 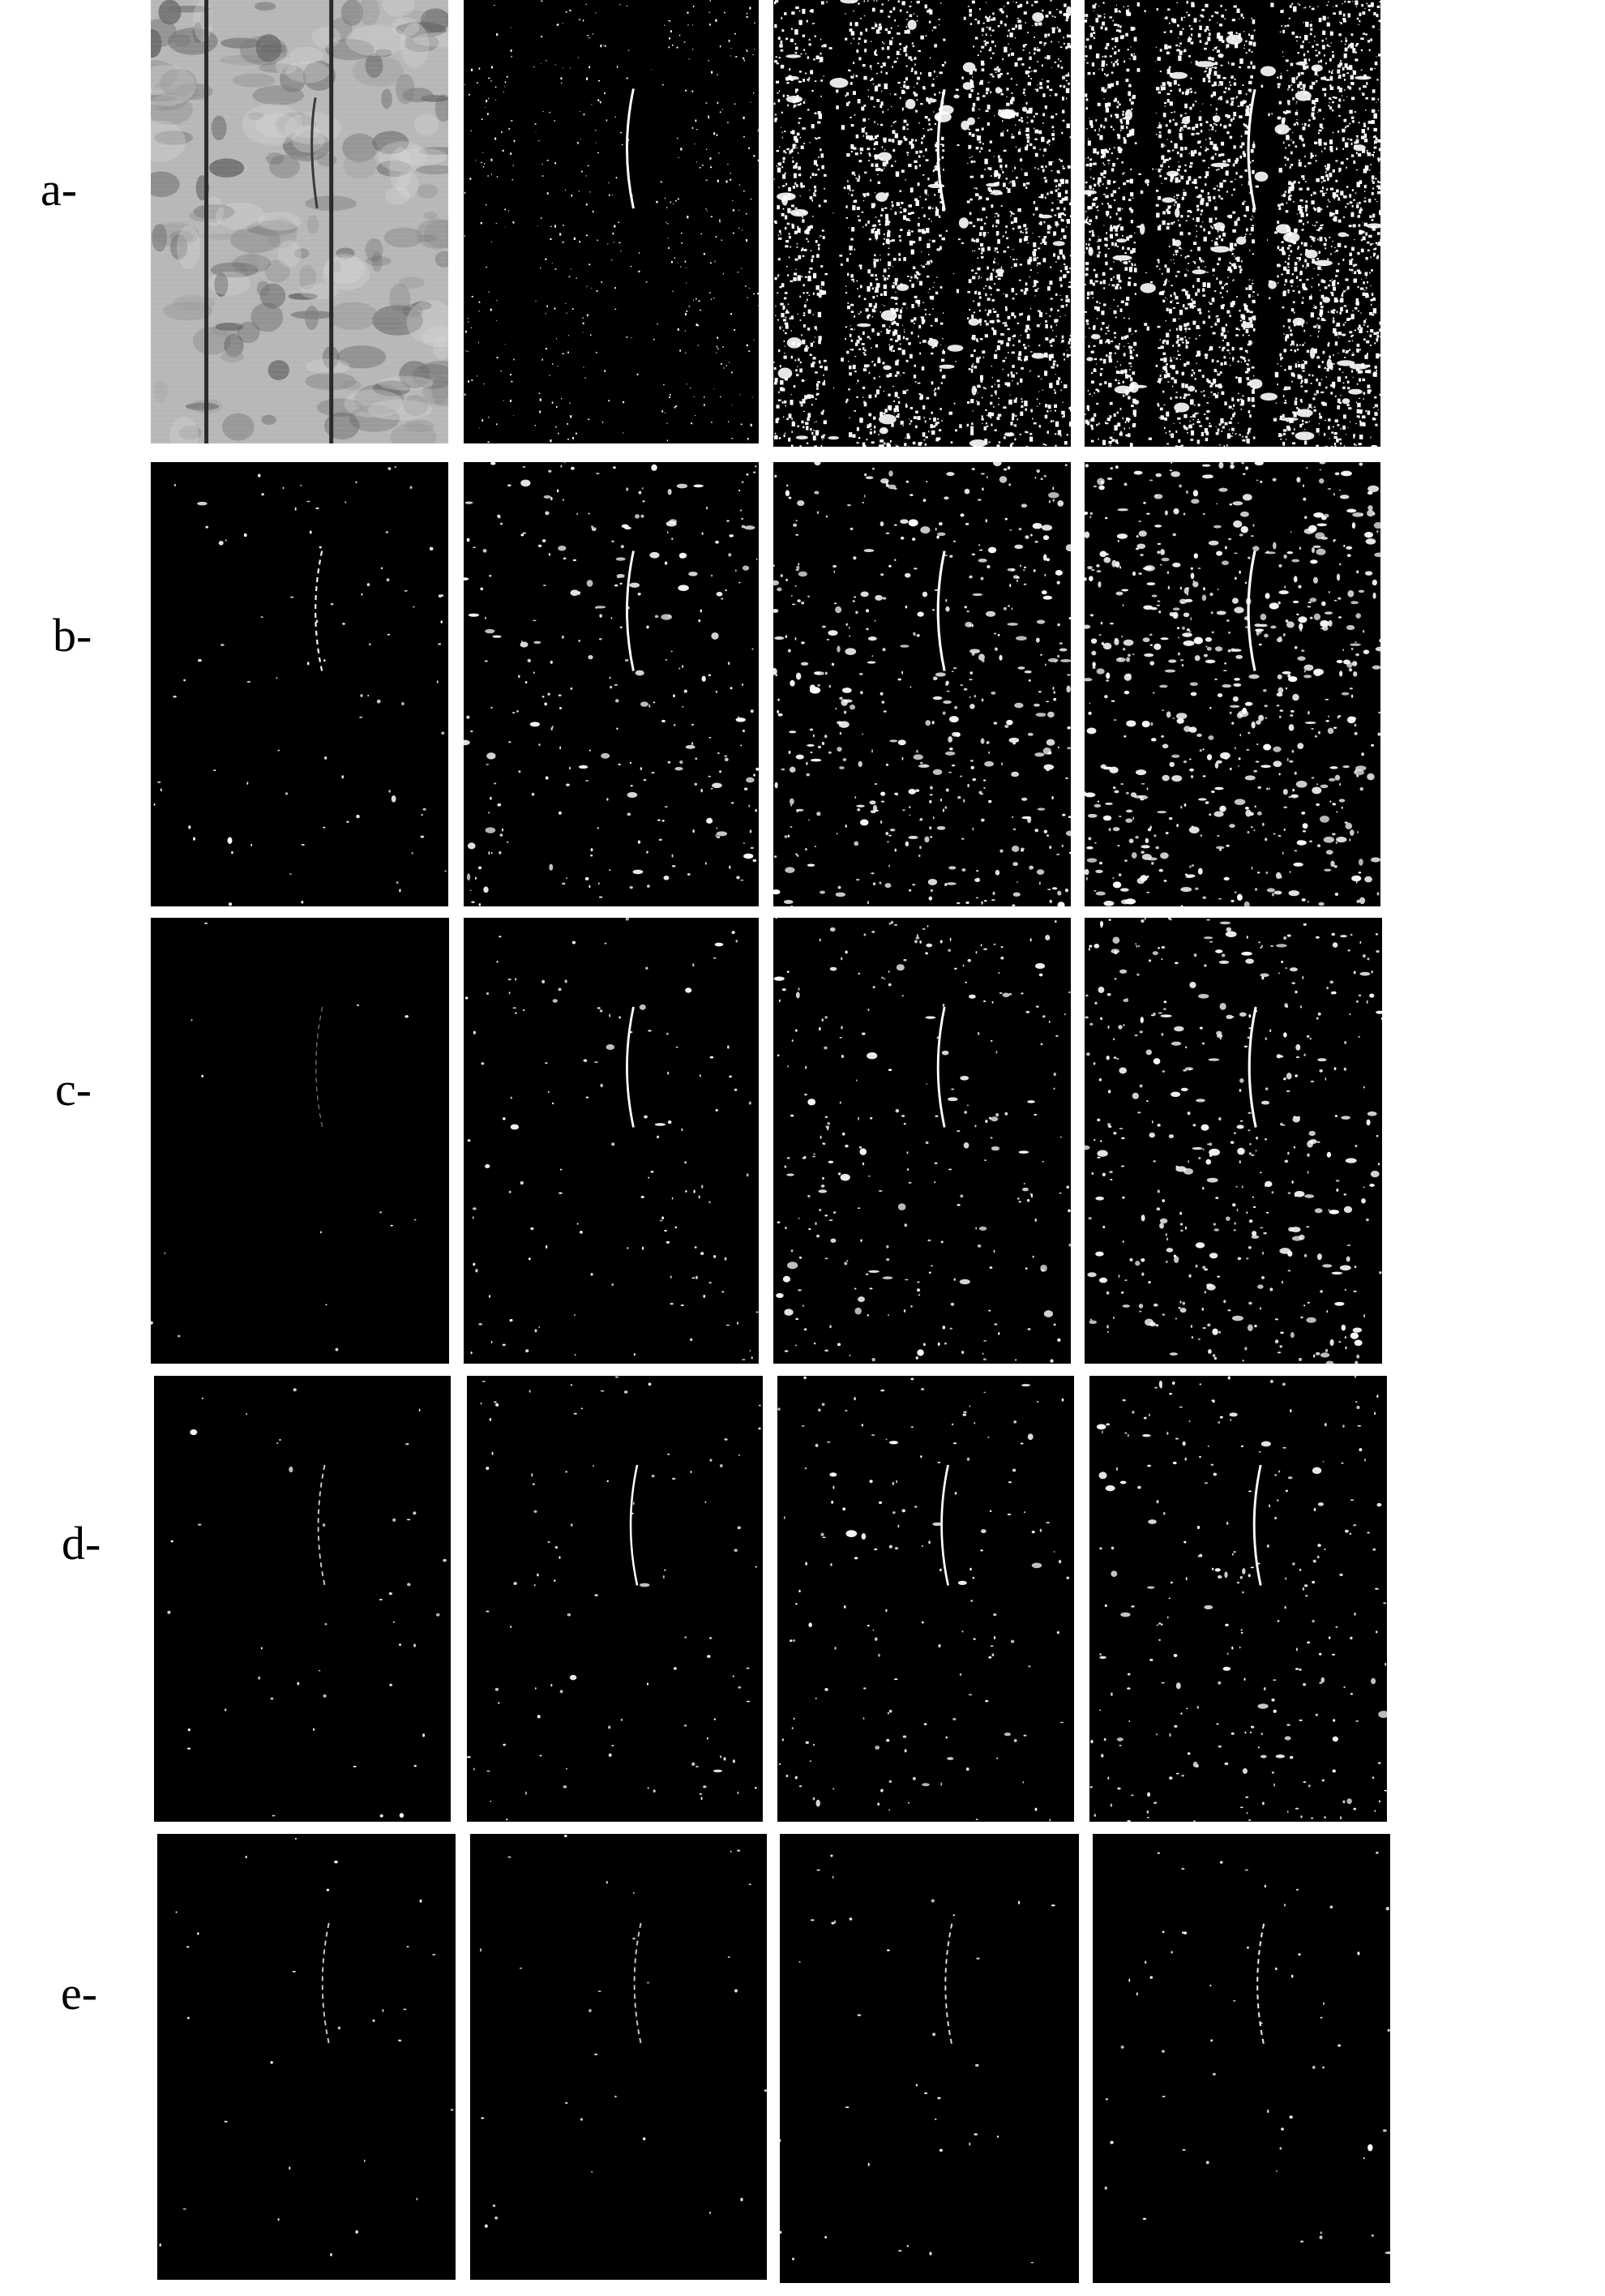 I want to click on row-label-a: a-, so click(x=59, y=190).